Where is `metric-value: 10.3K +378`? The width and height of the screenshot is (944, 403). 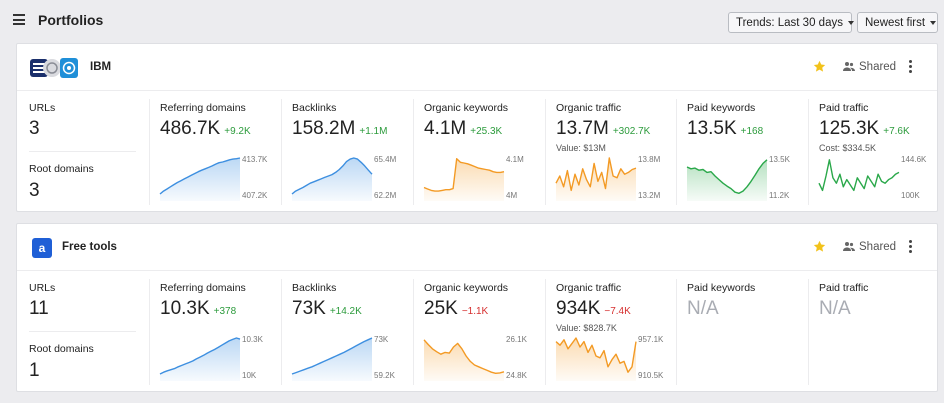
metric-value: 10.3K +378 is located at coordinates (198, 309).